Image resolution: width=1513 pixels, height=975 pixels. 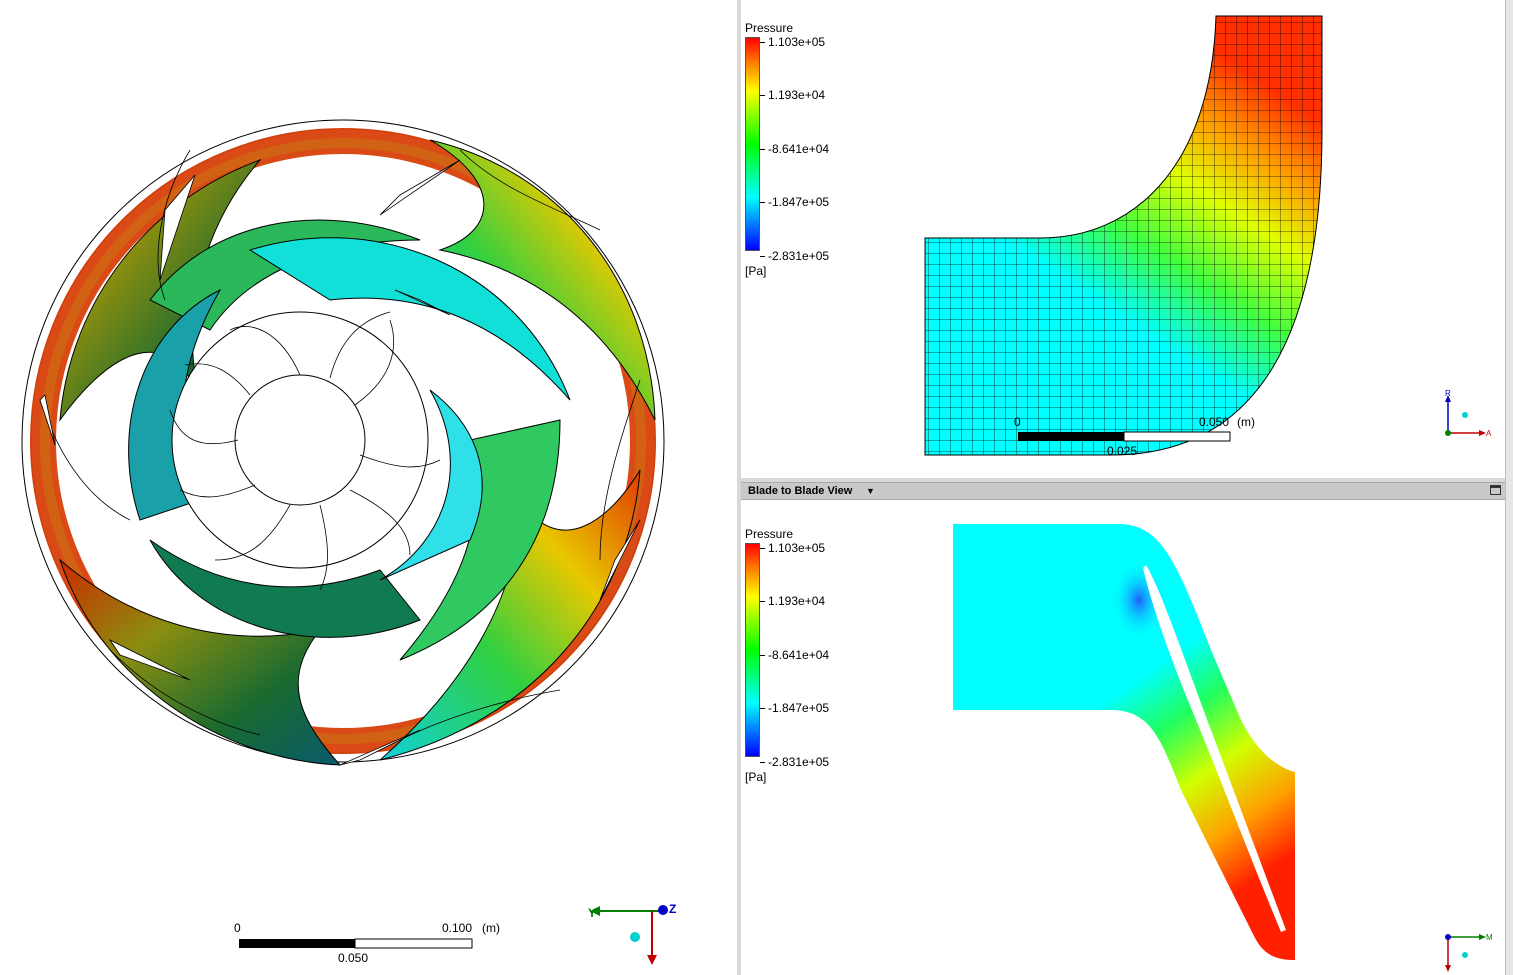 What do you see at coordinates (1489, 937) in the screenshot?
I see `axis-m-label: M` at bounding box center [1489, 937].